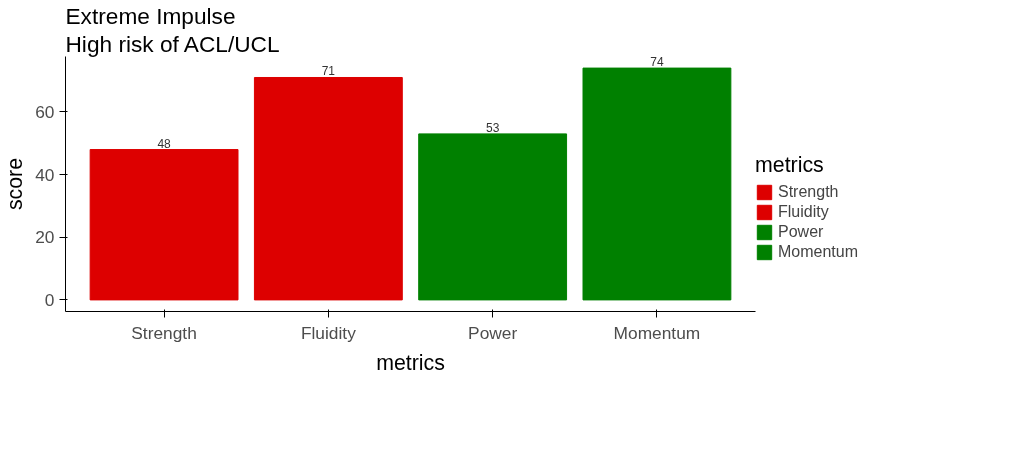 The image size is (1020, 454). What do you see at coordinates (492, 127) in the screenshot?
I see `data-label: 53` at bounding box center [492, 127].